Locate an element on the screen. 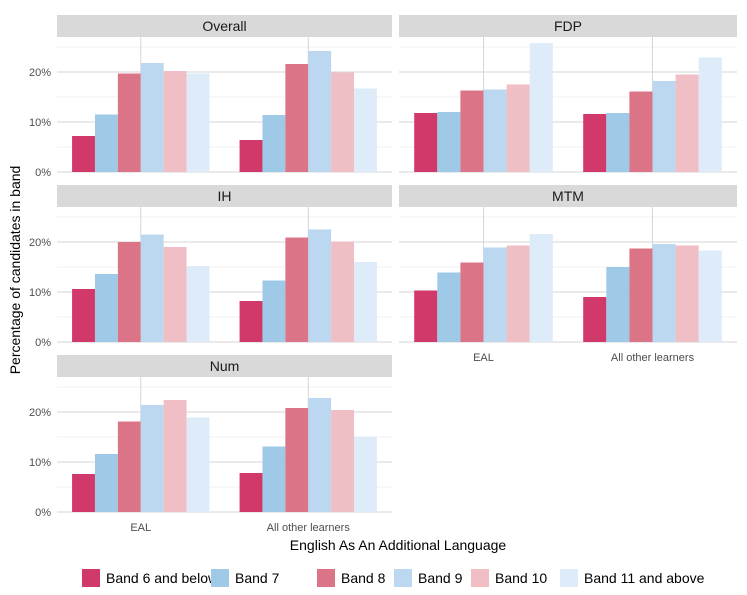  legend-label: Band 10 is located at coordinates (521, 578).